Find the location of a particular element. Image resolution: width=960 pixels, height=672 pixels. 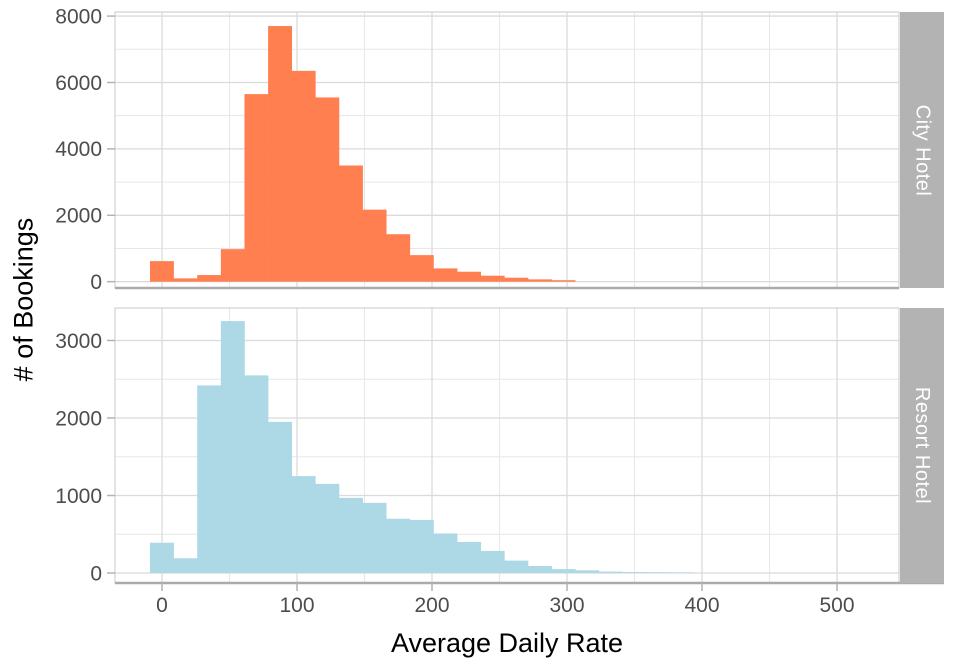

facet-strip-label: City Hotel is located at coordinates (922, 150).